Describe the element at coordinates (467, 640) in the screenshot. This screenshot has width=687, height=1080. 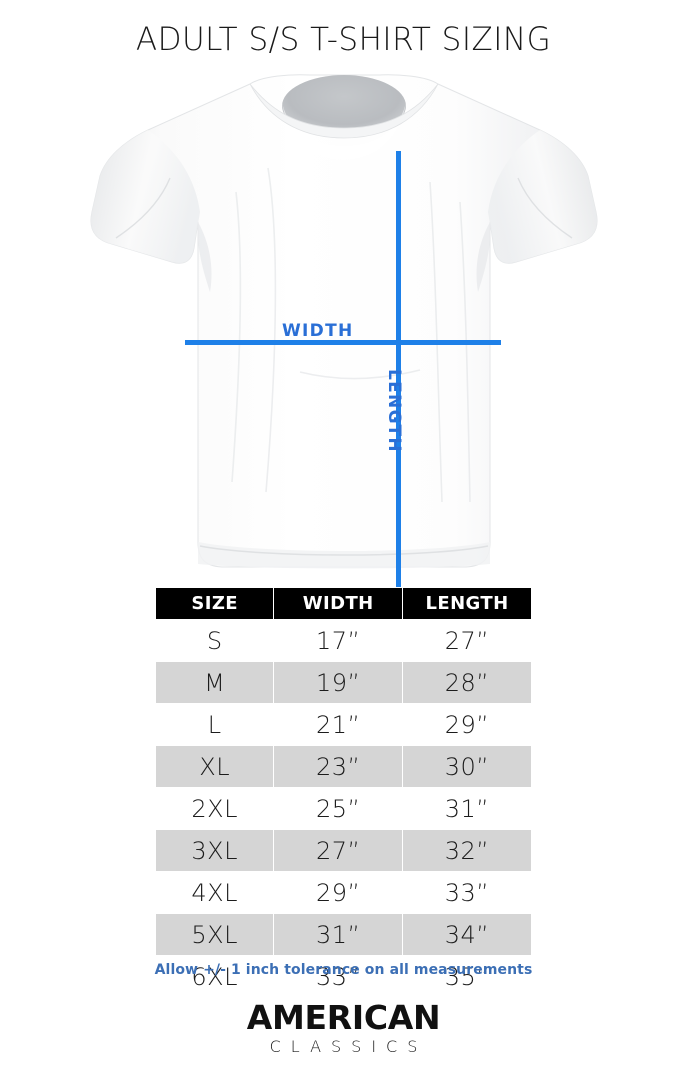
I see `cell-length: 27”` at that location.